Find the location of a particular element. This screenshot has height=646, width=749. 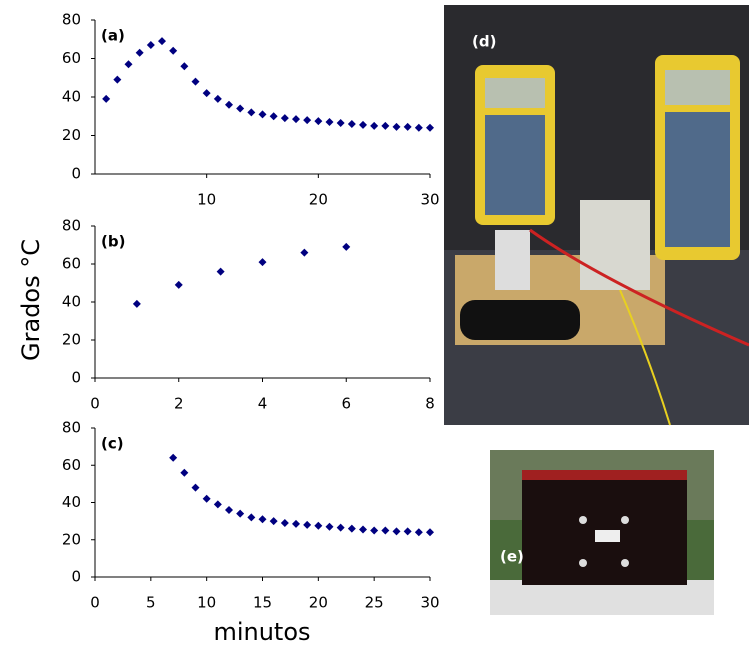

x-tick-label: 4 is located at coordinates (263, 404).